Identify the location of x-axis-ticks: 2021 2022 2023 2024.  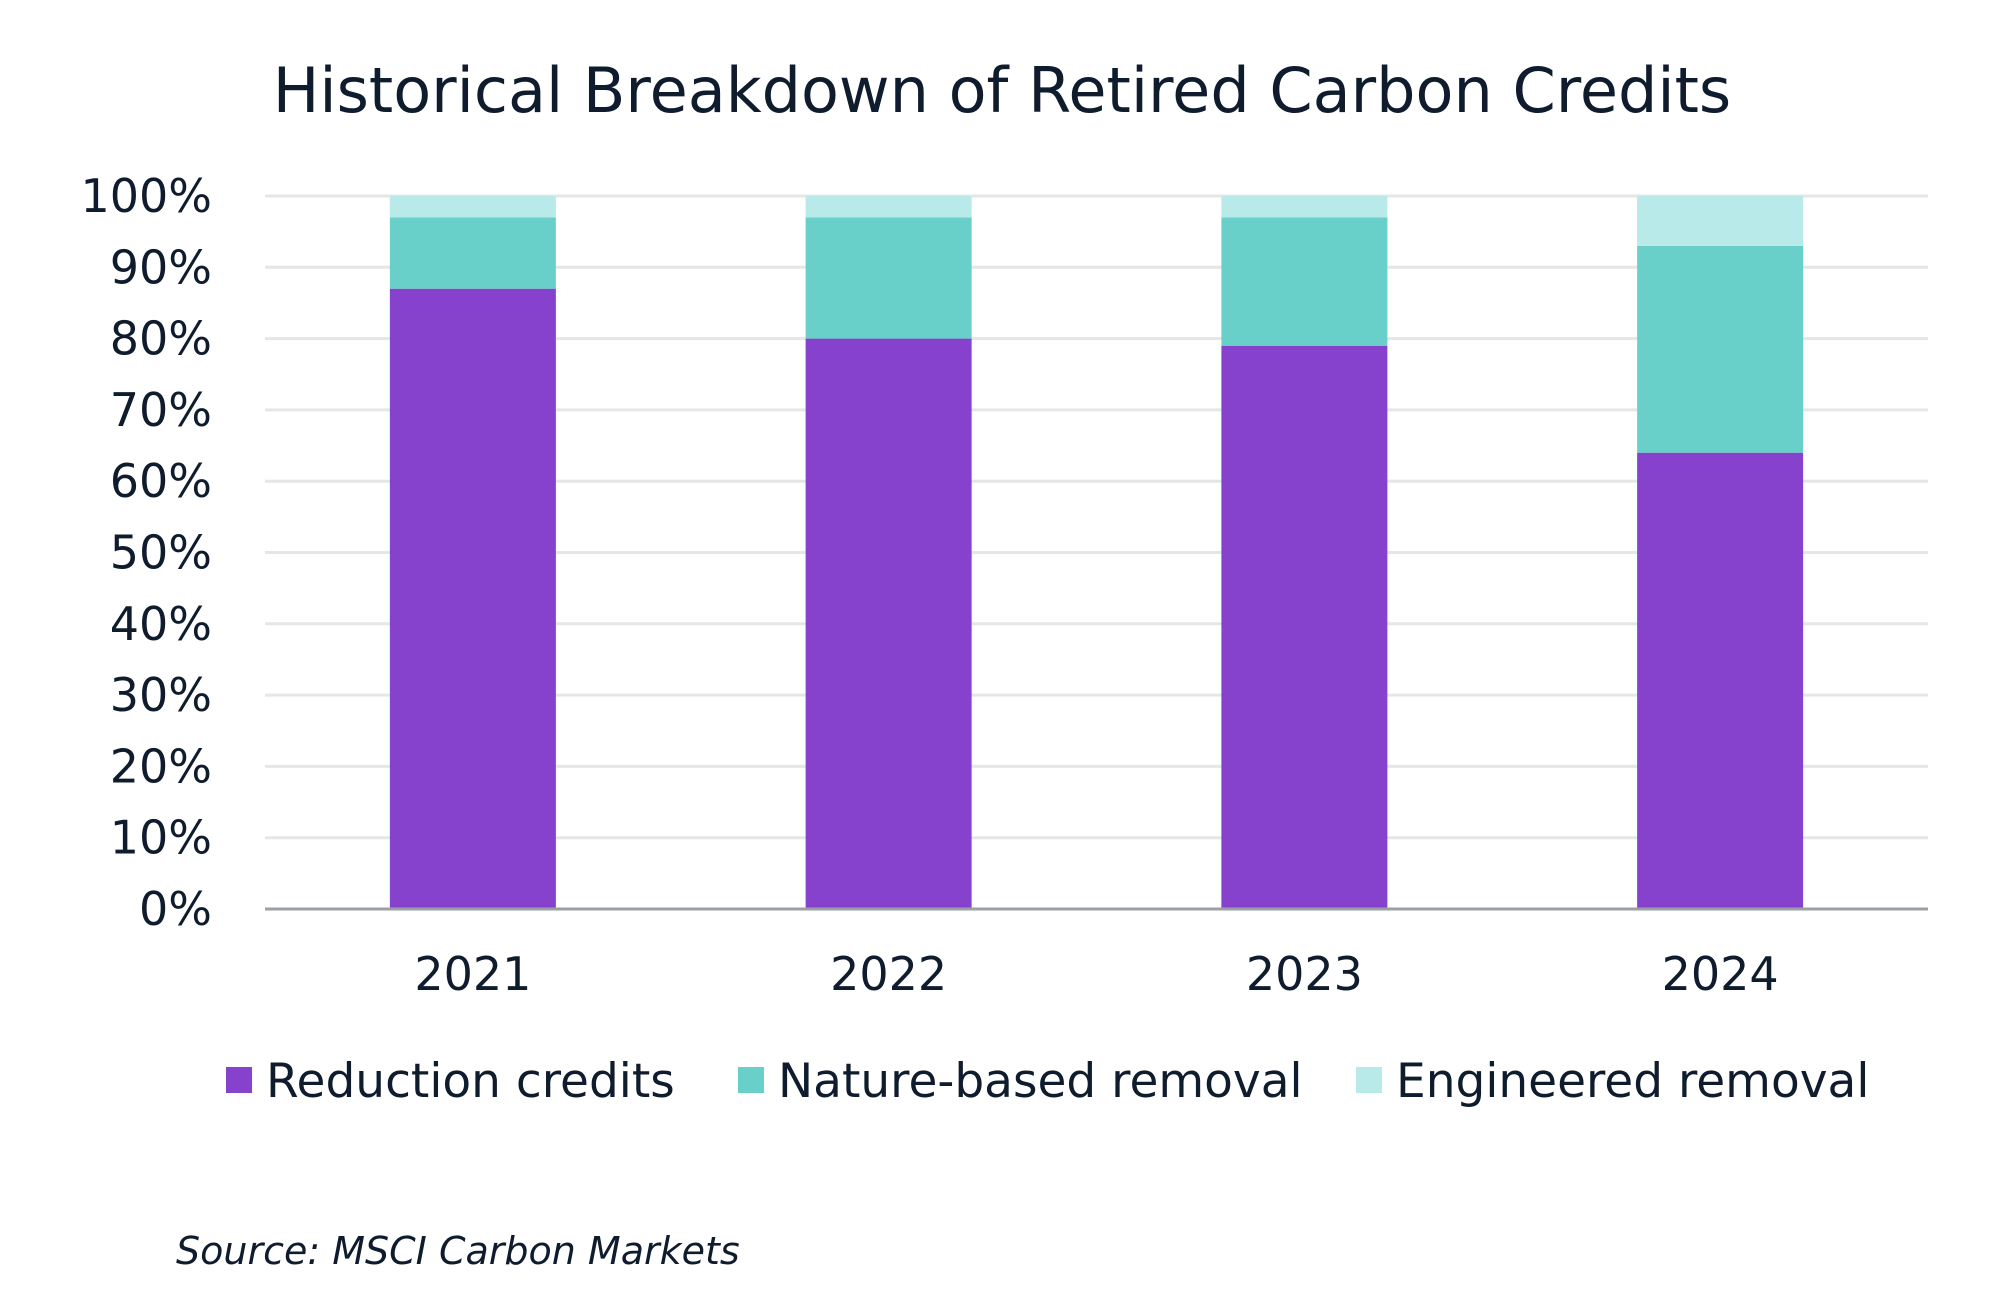
(1096, 974).